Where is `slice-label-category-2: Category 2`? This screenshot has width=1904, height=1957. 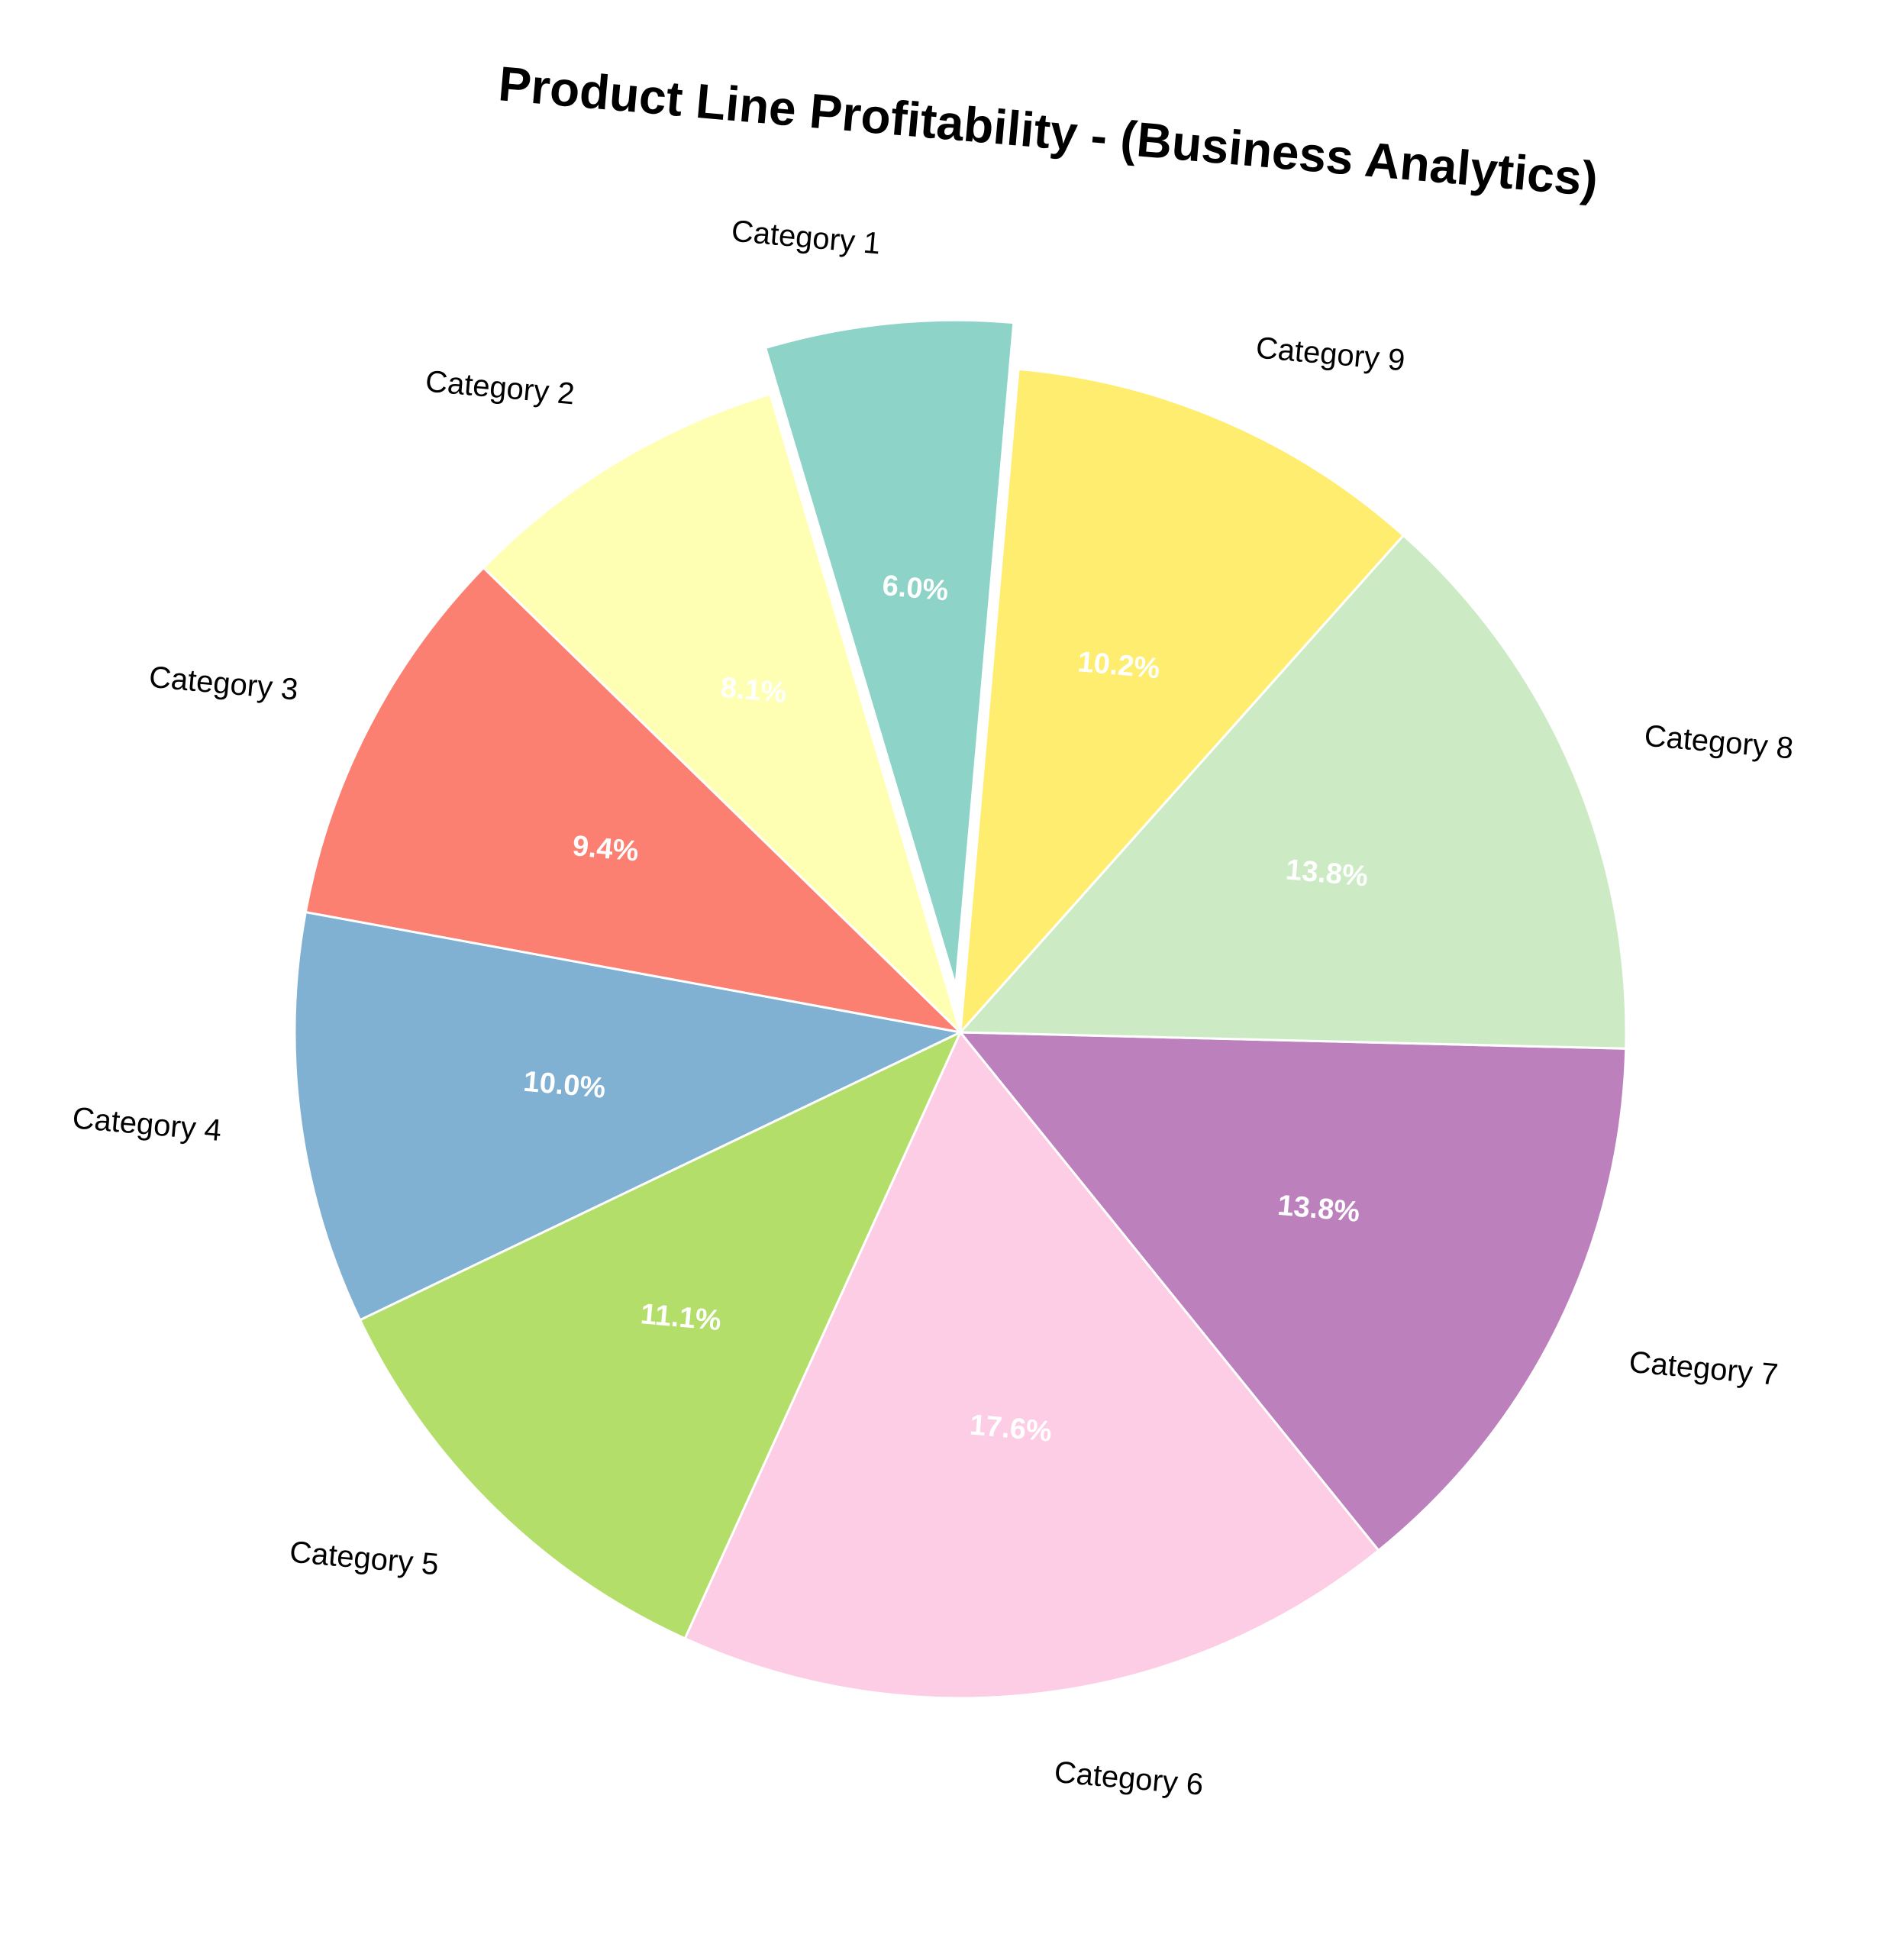
slice-label-category-2: Category 2 is located at coordinates (500, 387).